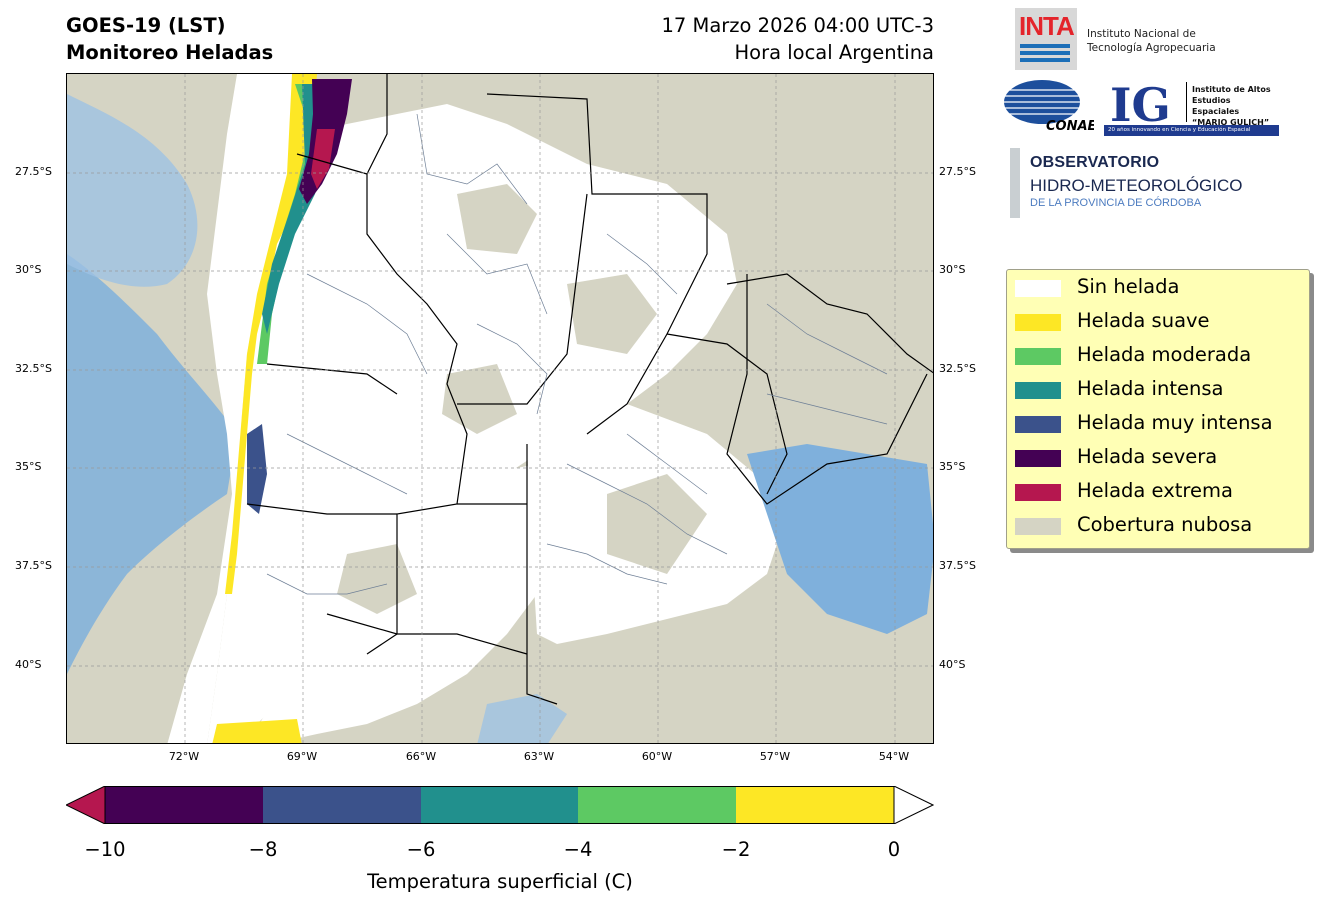 This screenshot has width=1324, height=911. Describe the element at coordinates (1231, 122) in the screenshot. I see `ig-line-3: “MARIO GULICH”` at that location.